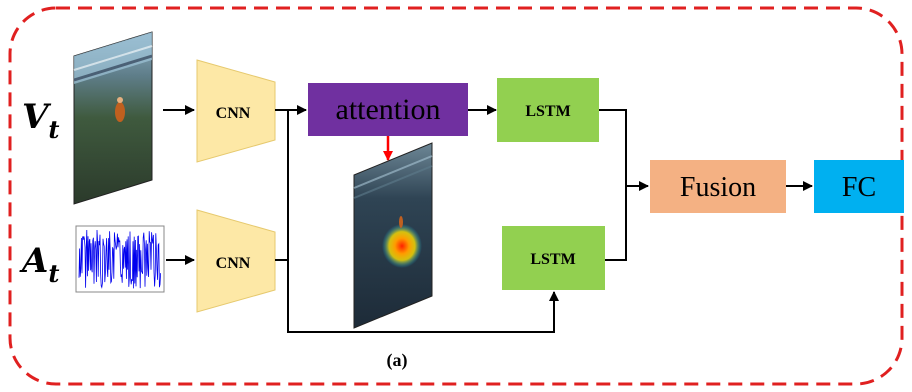 The image size is (912, 392). I want to click on attention-label: attention, so click(388, 109).